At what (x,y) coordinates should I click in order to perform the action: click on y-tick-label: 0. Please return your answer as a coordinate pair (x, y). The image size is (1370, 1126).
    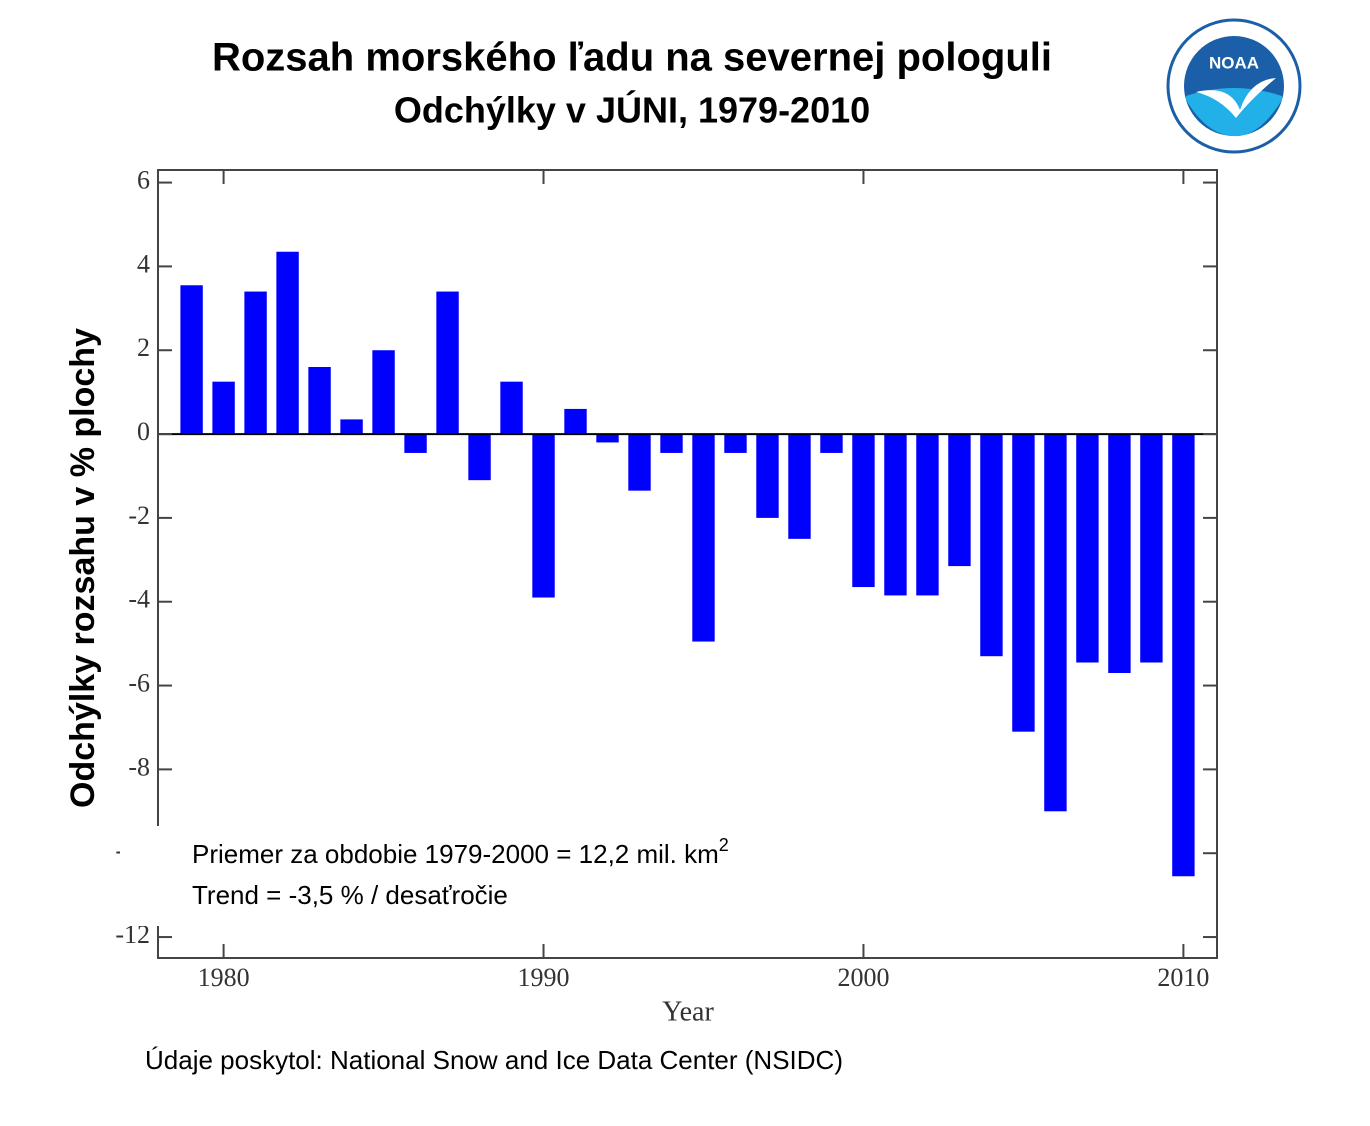
    Looking at the image, I should click on (143, 431).